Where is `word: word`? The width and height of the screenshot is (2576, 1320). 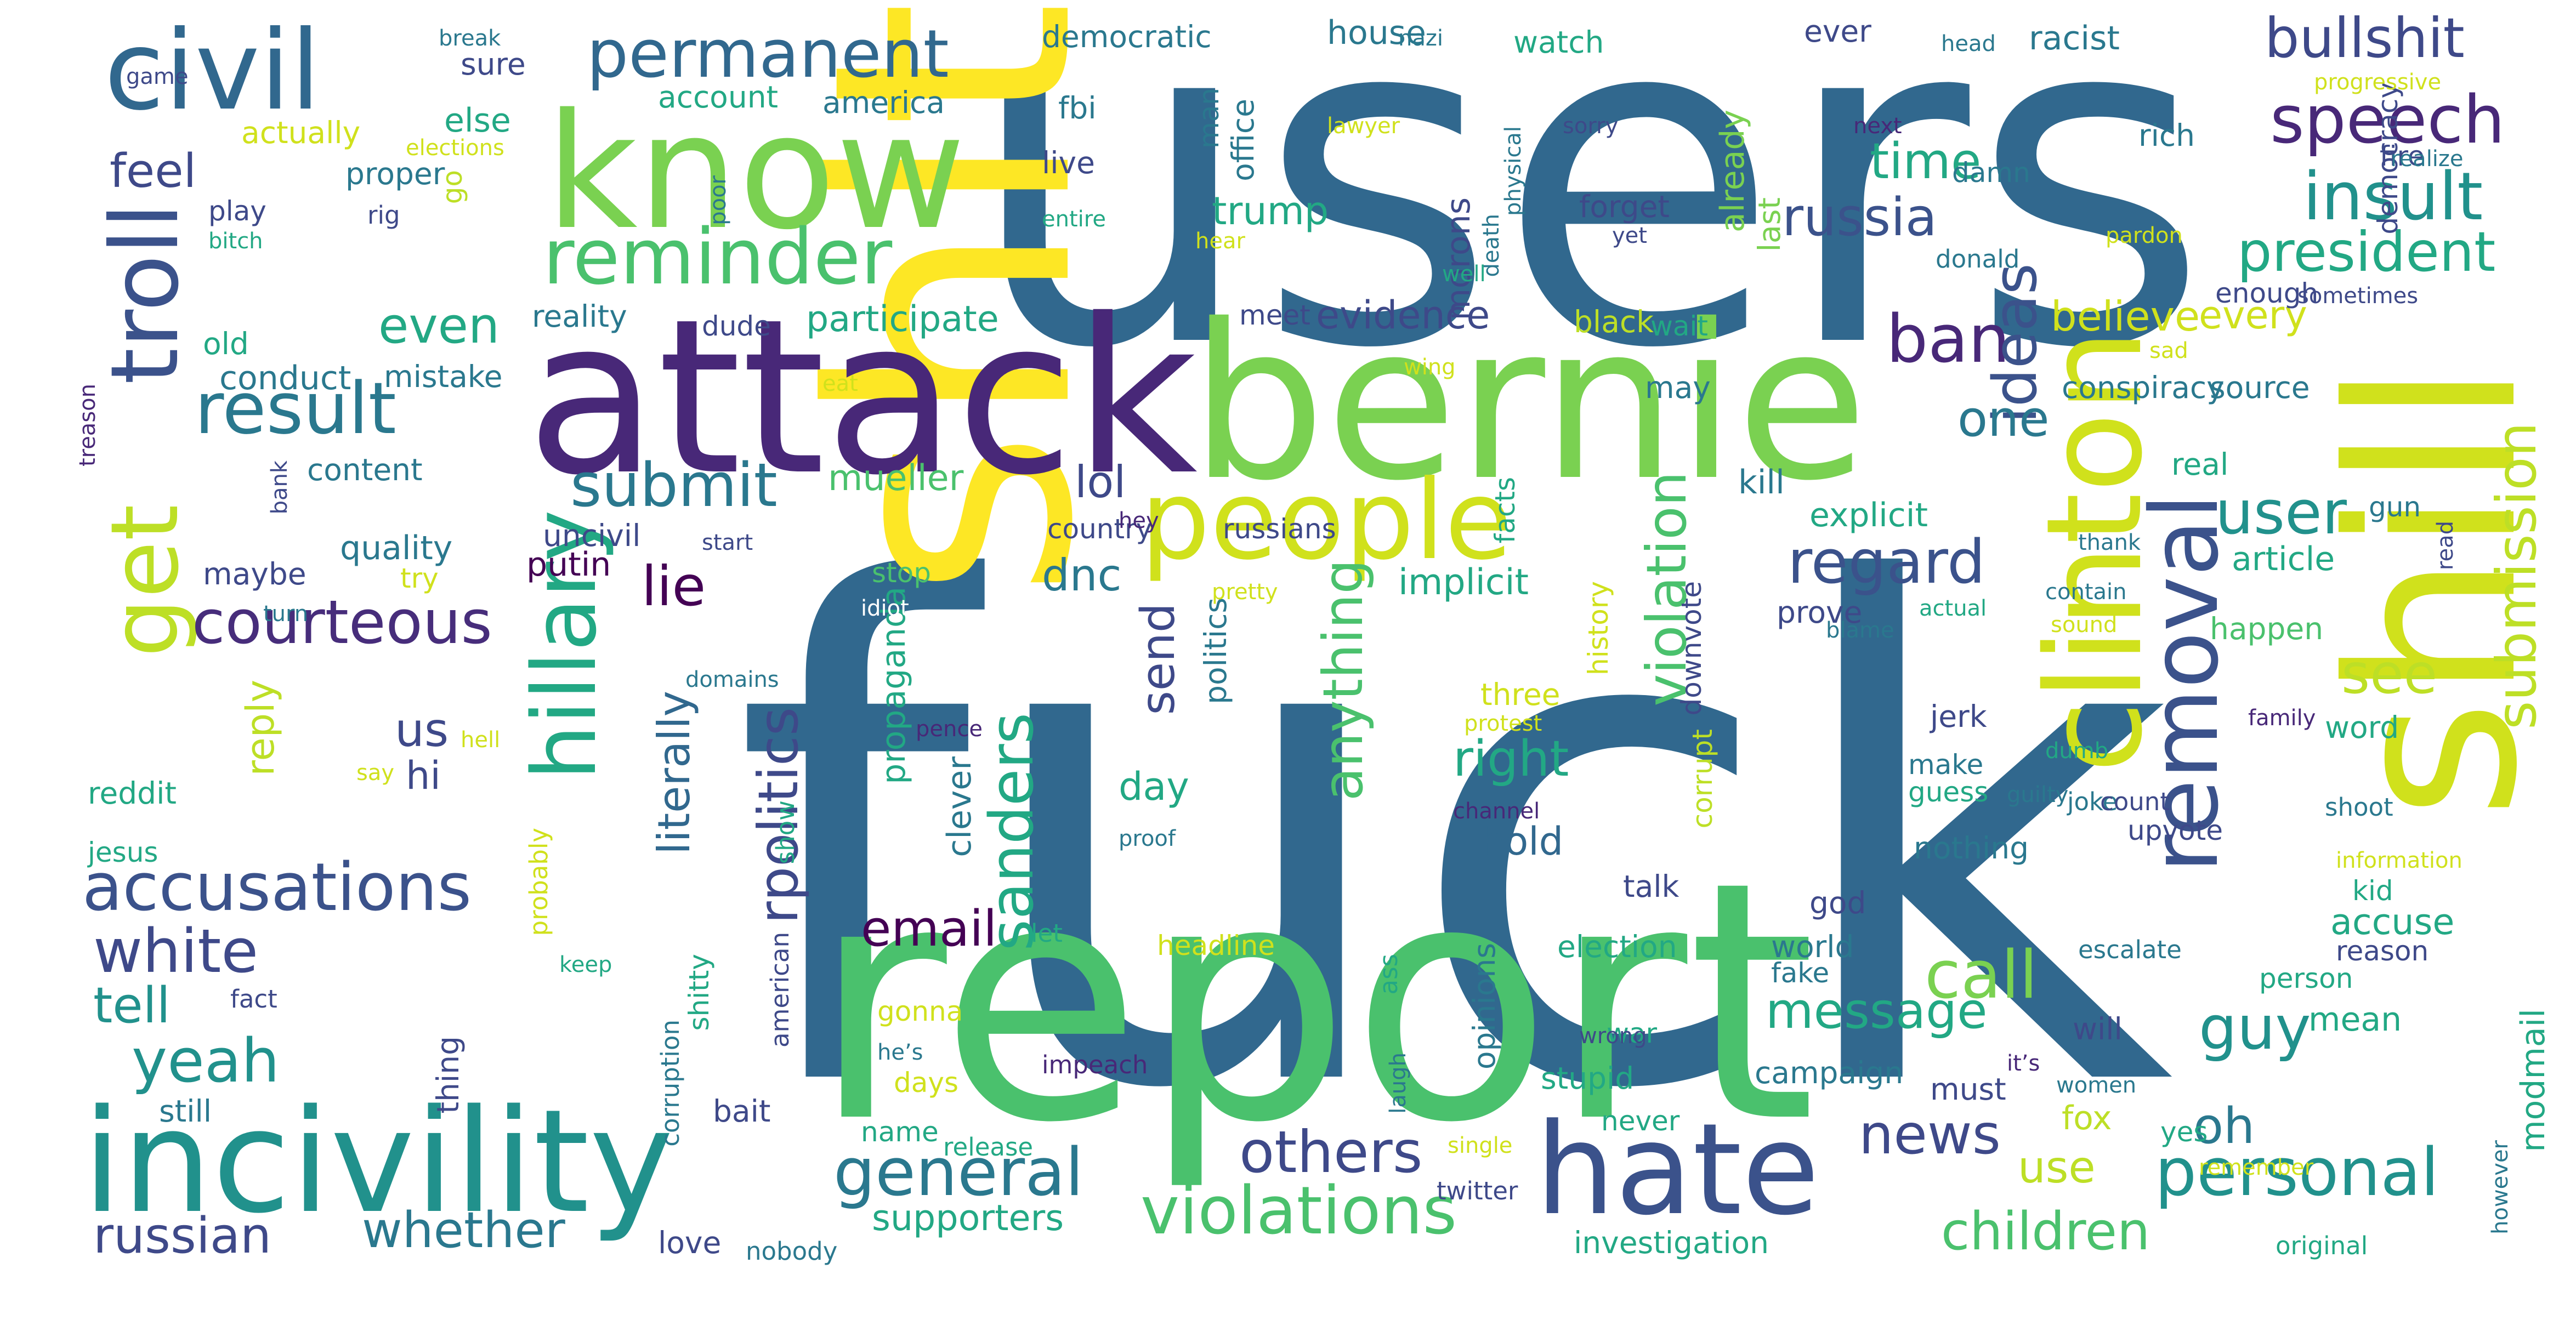
word: word is located at coordinates (2362, 727).